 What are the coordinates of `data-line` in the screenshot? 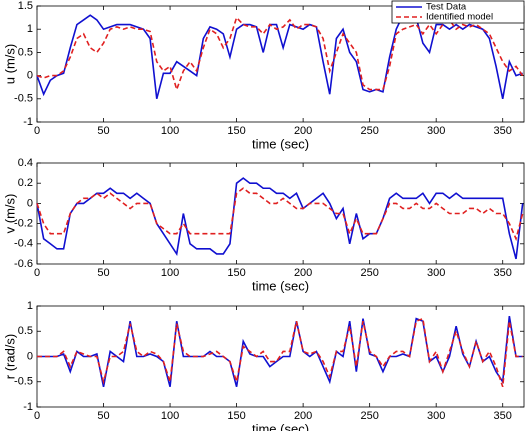 It's located at (280, 214).